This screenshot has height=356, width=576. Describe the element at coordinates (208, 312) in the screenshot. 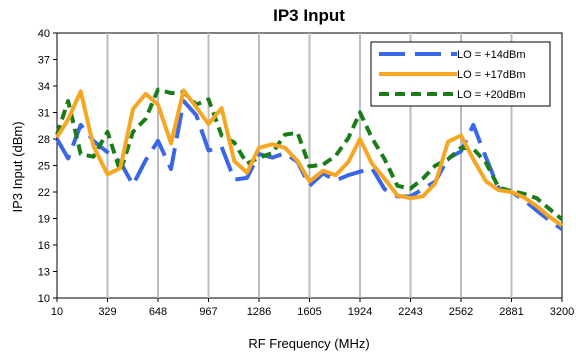

I see `x-tick-label: 967` at that location.